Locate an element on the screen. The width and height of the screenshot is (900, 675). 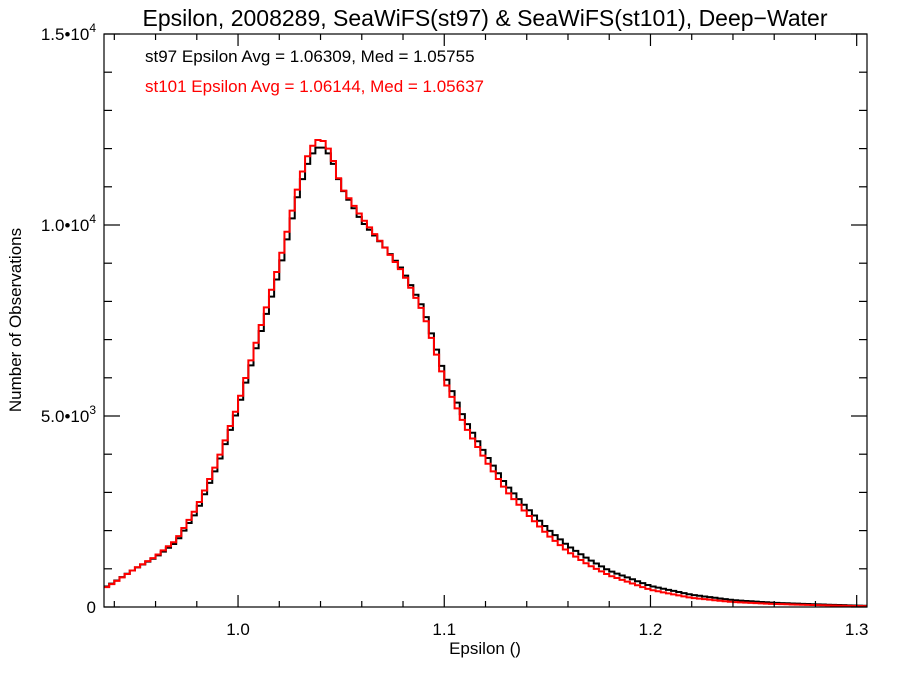
y-axis-label: Number of Observations is located at coordinates (15, 320).